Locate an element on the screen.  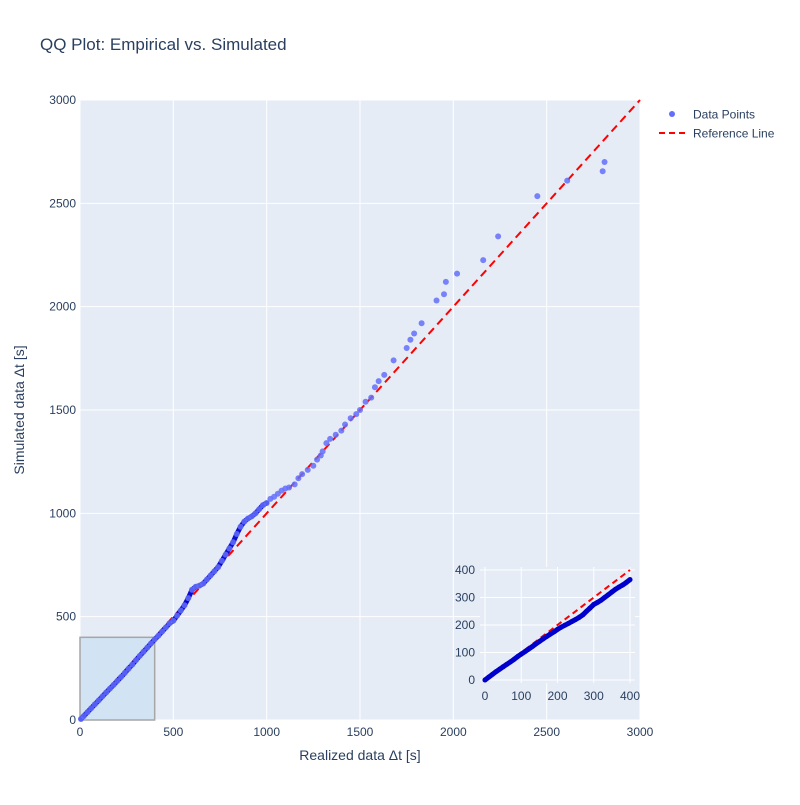
y-axis-label: Simulated data Δt [s] is located at coordinates (19, 409).